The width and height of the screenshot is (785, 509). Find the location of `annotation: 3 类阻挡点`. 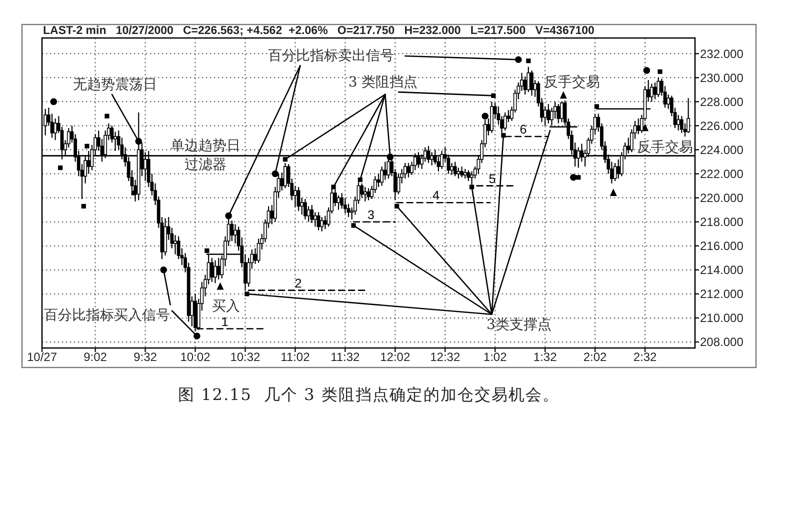

annotation: 3 类阻挡点 is located at coordinates (383, 82).